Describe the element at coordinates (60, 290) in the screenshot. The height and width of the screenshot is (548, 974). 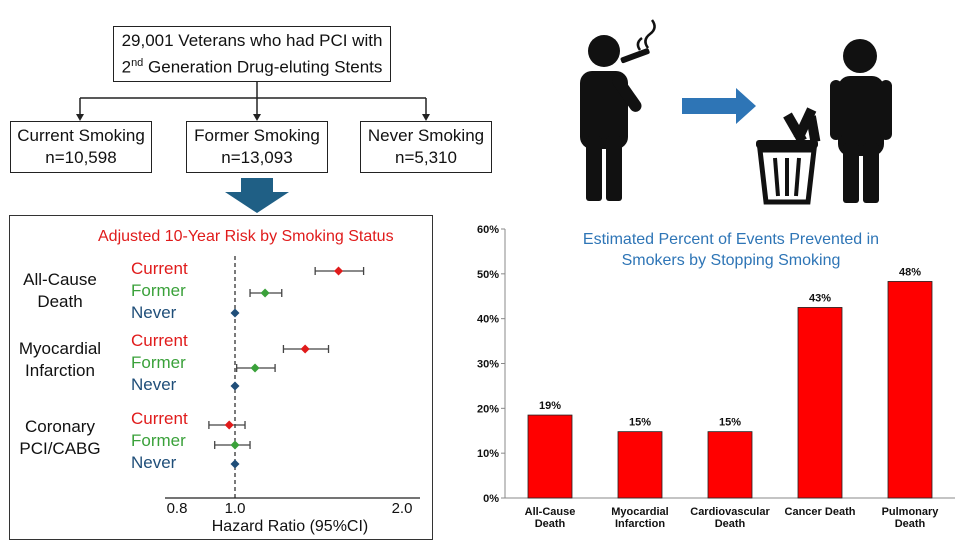
I see `group-label-all-cause: All-Cause Death` at that location.